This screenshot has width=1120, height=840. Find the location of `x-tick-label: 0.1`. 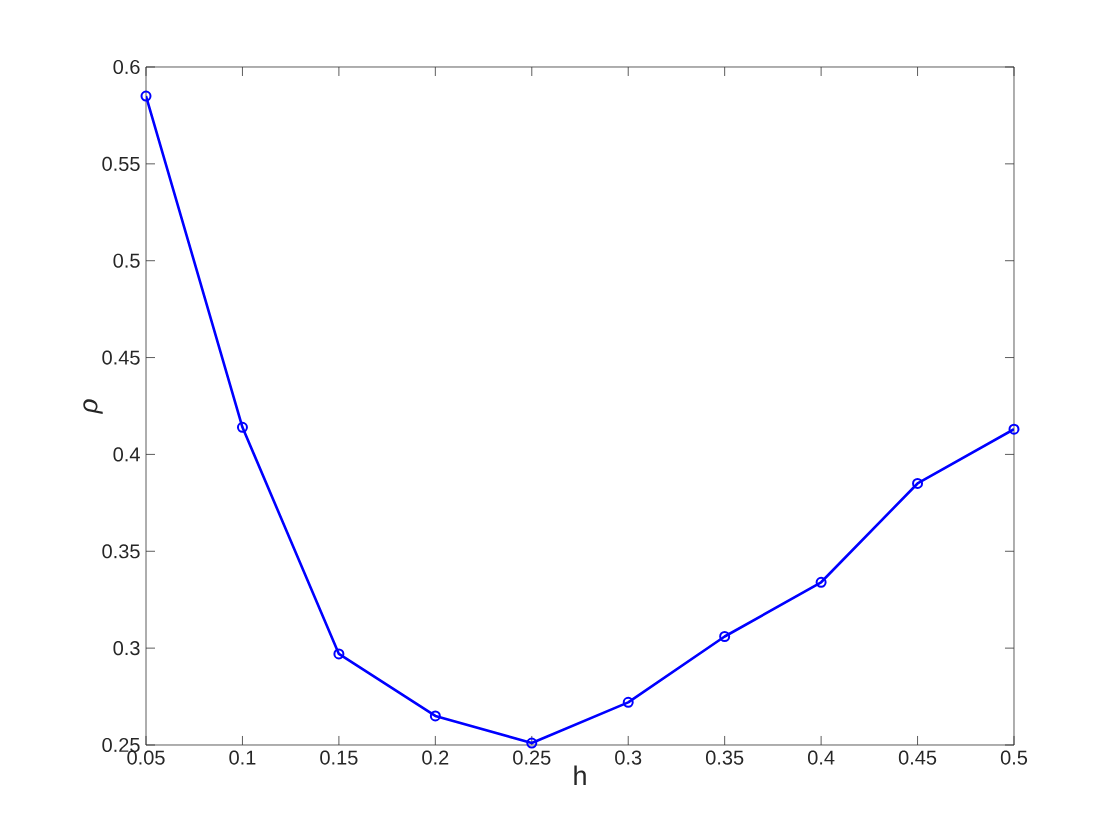

x-tick-label: 0.1 is located at coordinates (242, 757).